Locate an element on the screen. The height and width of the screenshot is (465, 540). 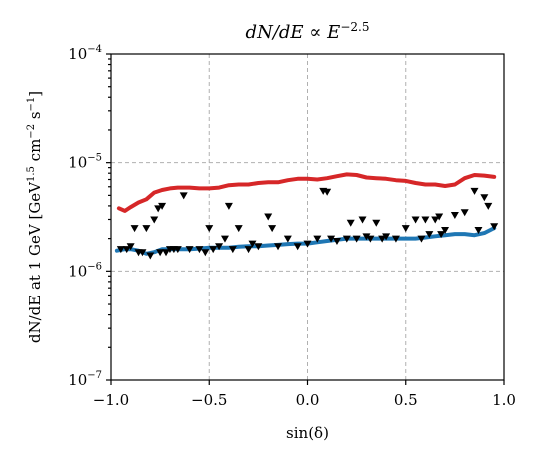
chart-title-main: dN/dE ∝ E is located at coordinates (293, 32).